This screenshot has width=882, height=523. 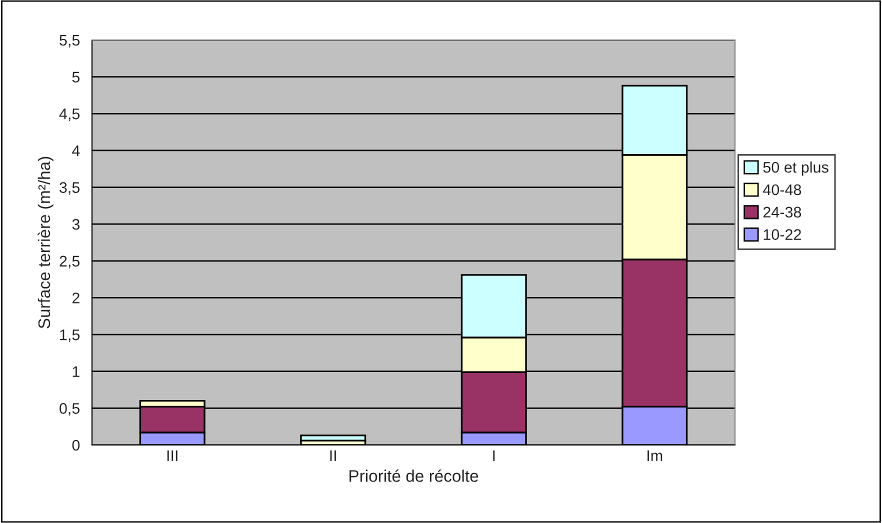 I want to click on legend-label: 50 et plus, so click(x=795, y=169).